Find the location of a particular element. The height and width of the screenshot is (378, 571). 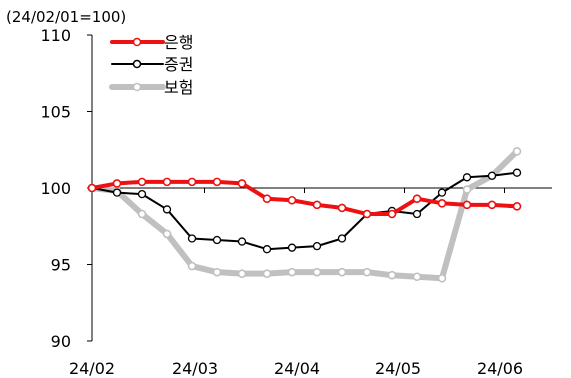

y-tick-label: 90 is located at coordinates (61, 341).